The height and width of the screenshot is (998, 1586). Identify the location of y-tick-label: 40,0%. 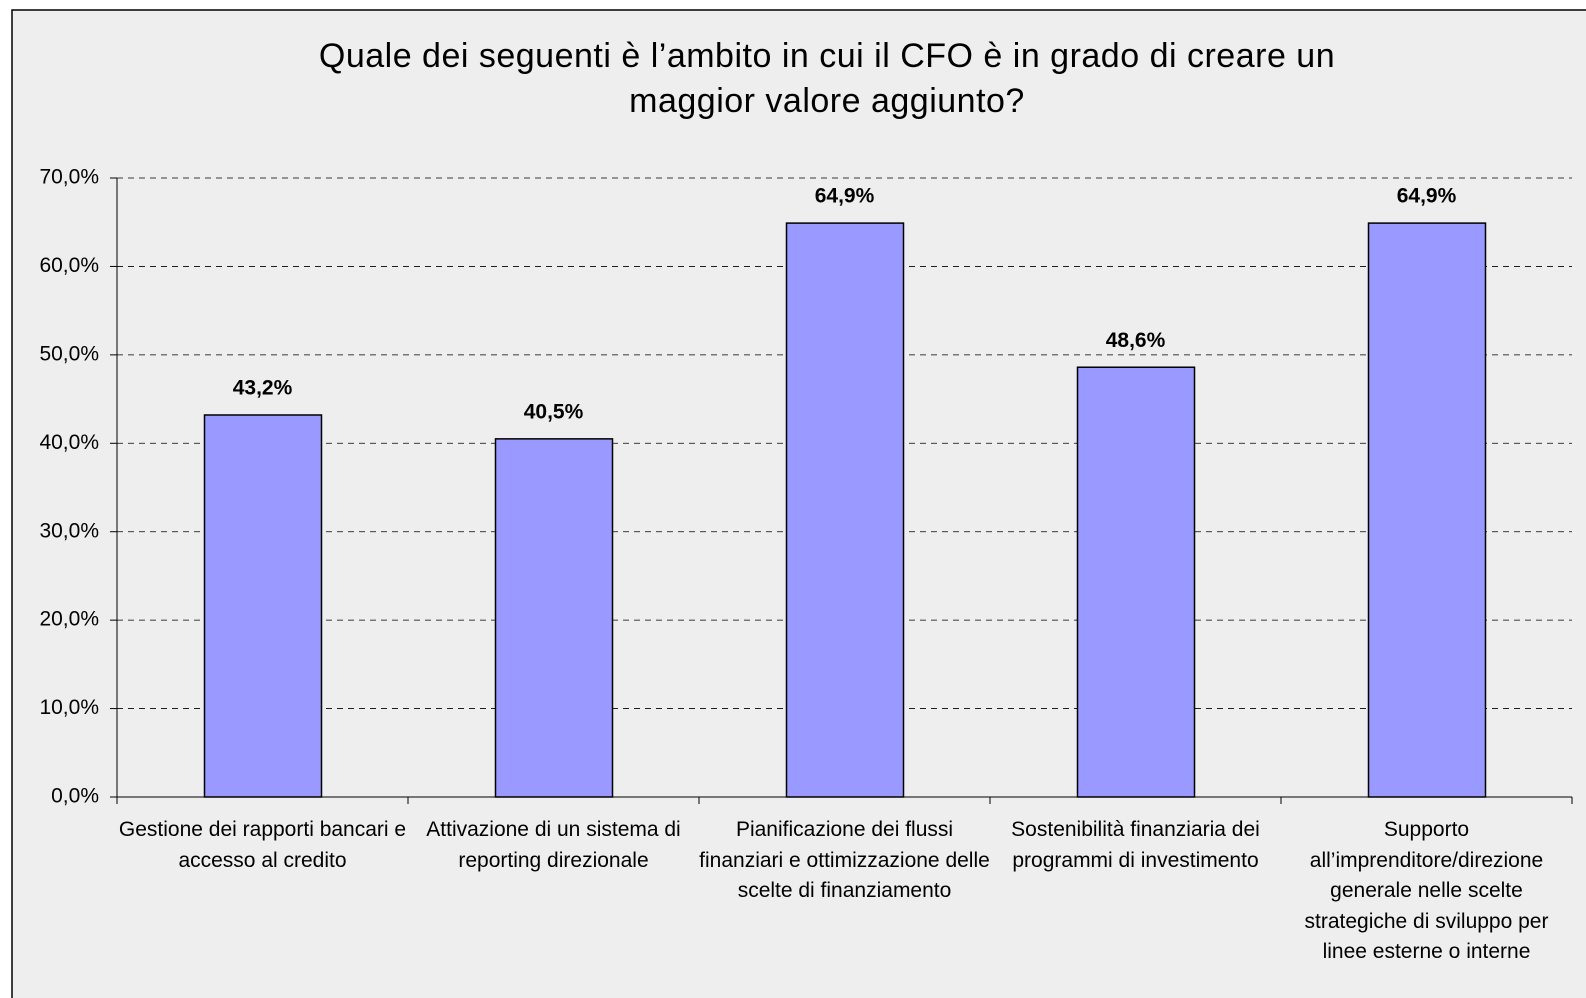
(69, 442).